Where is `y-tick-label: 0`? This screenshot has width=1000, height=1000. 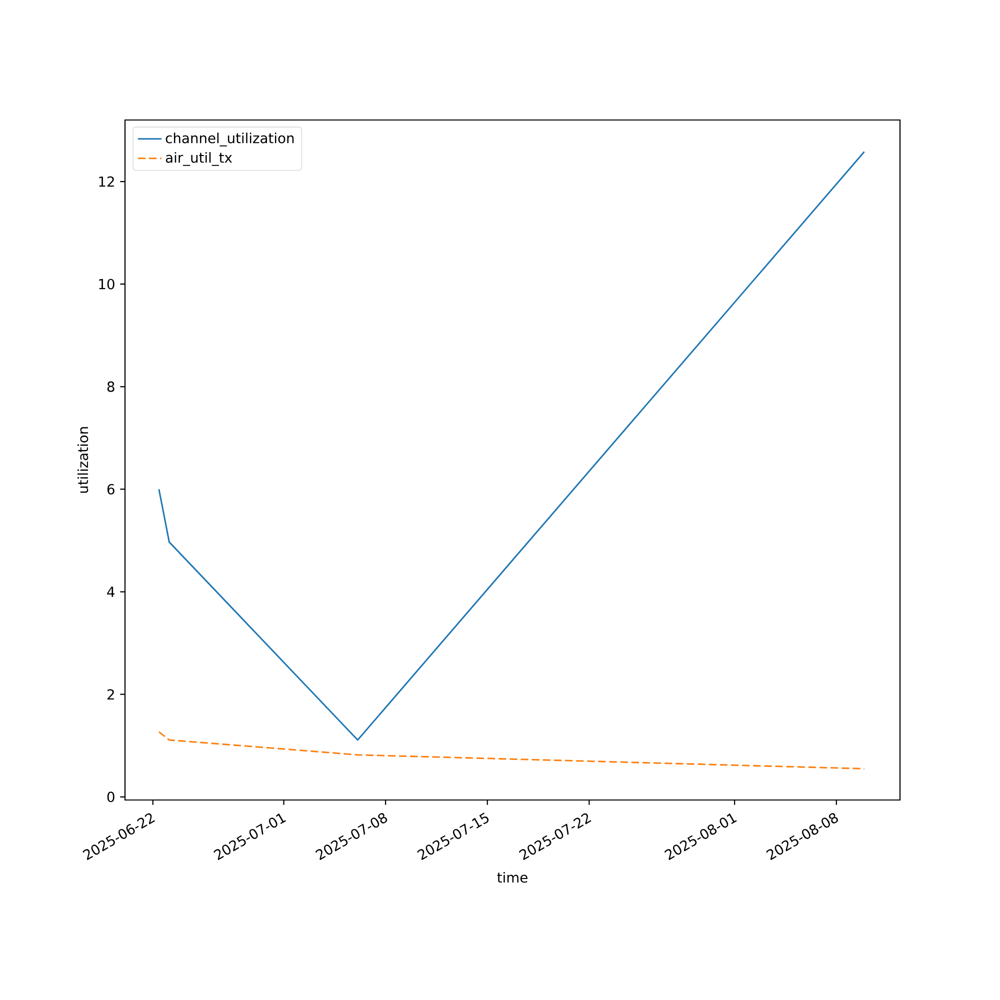 y-tick-label: 0 is located at coordinates (110, 797).